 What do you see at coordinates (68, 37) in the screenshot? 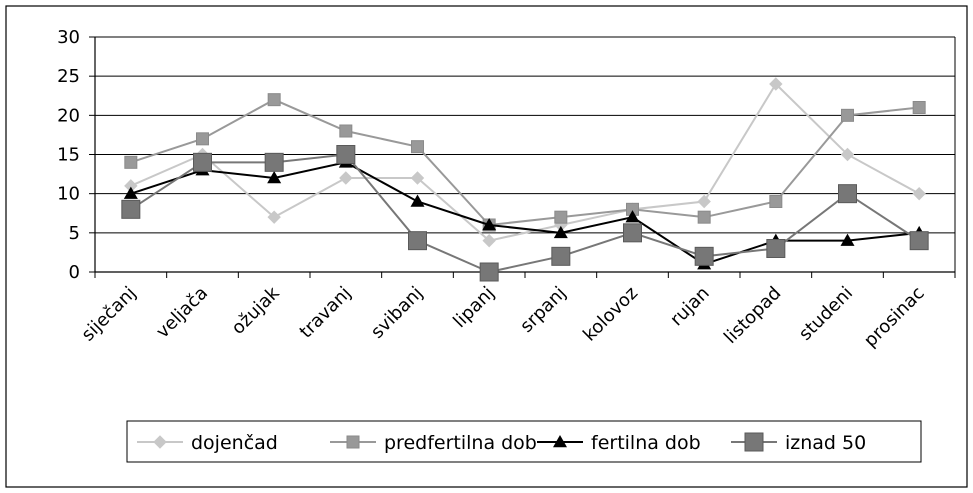
I see `y-tick-label: 30` at bounding box center [68, 37].